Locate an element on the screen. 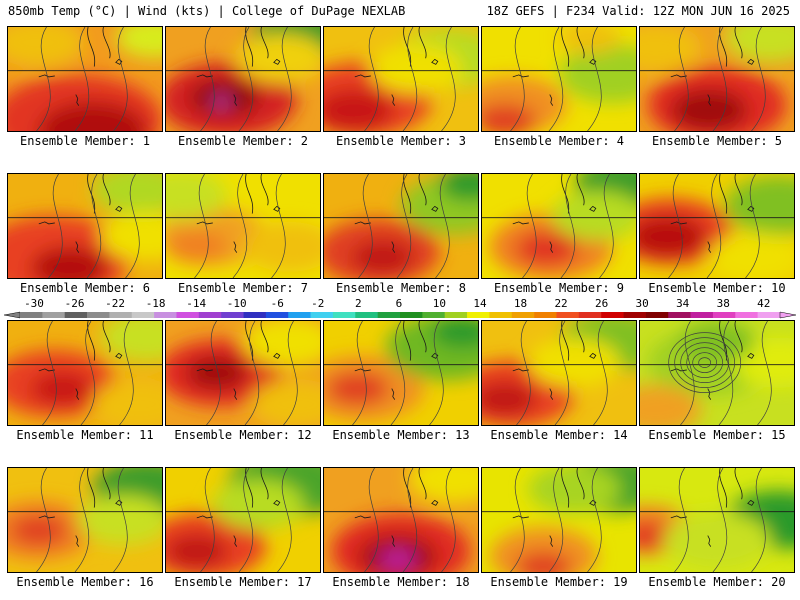 This screenshot has width=800, height=600. color-scale-bar is located at coordinates (400, 315).